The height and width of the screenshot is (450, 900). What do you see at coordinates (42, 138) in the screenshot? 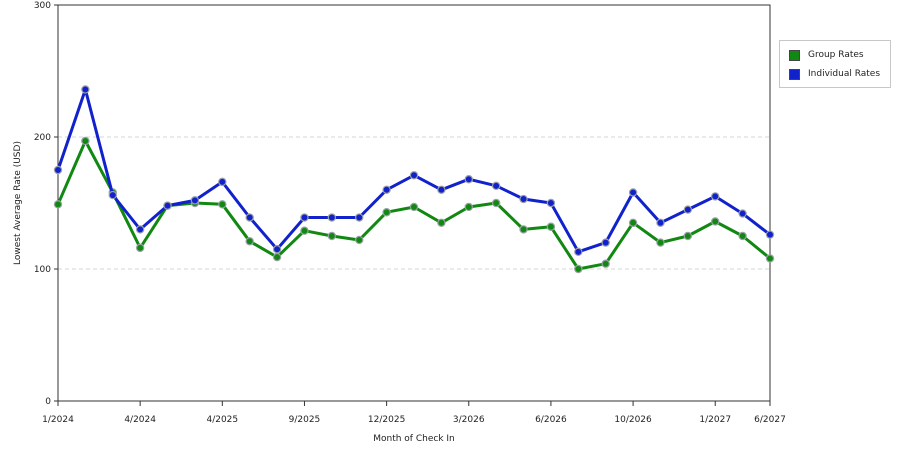
I see `y-tick-label-200: 200` at bounding box center [42, 138].